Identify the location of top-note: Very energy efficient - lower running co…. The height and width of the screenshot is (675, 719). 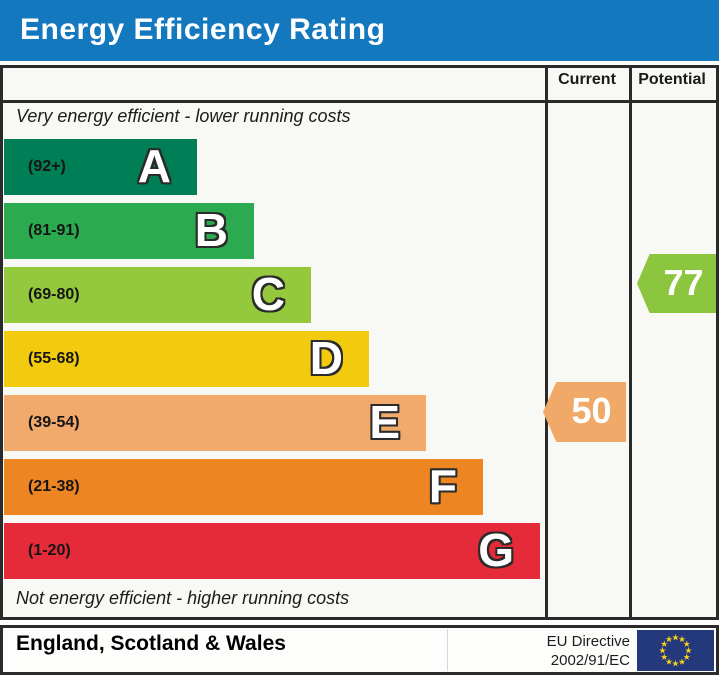
(183, 116).